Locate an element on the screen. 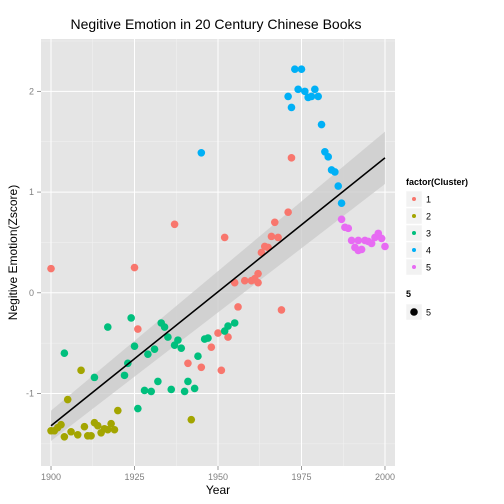  y-tick-label: 0 is located at coordinates (31, 293).